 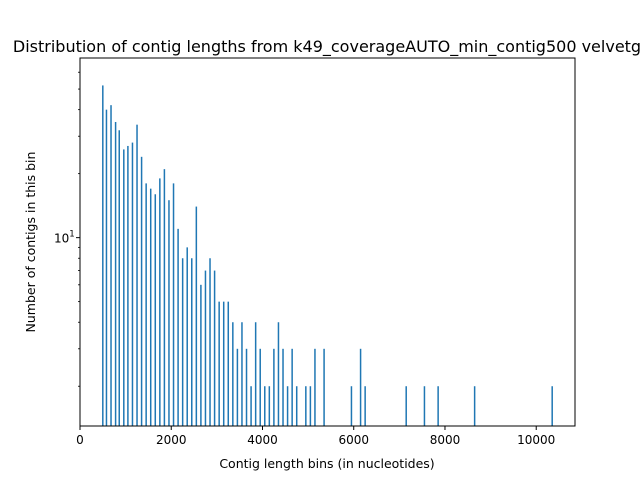 I want to click on x-tick-label-2: 4000, so click(x=262, y=440).